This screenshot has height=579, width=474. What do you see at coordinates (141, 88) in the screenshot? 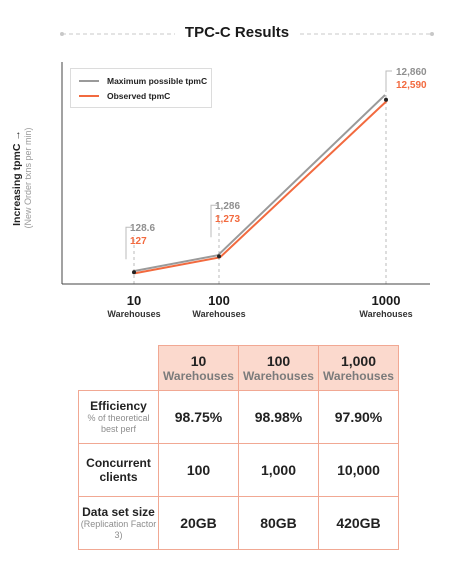
I see `legend: Maximum possible tpmC Observed tpmC` at bounding box center [141, 88].